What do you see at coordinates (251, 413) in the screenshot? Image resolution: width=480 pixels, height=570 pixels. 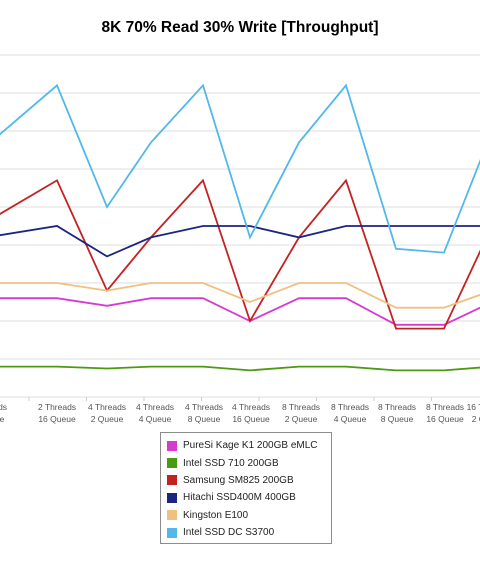 I see `x-tick-label: 4 Threads 16 Queue` at bounding box center [251, 413].